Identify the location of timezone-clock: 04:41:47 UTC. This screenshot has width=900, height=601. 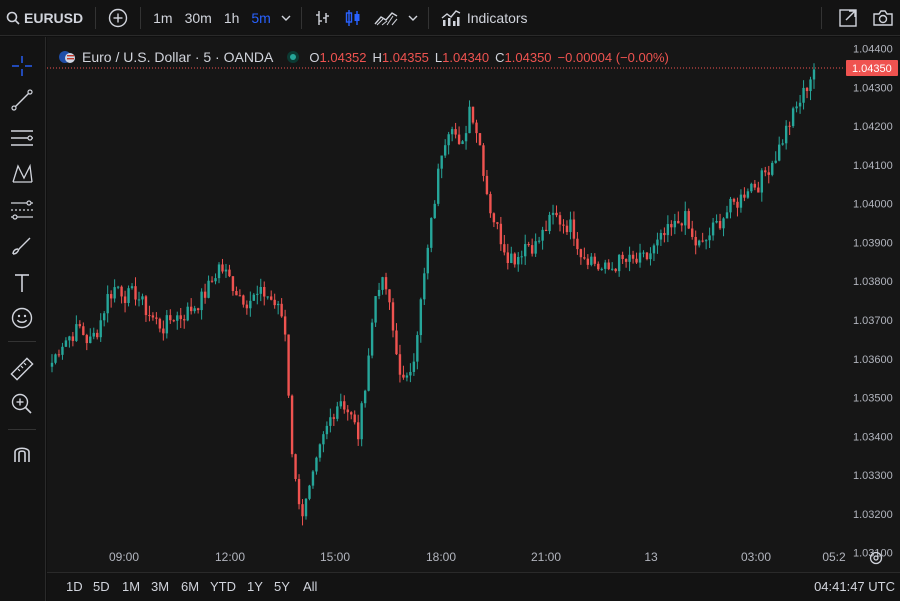
(854, 586).